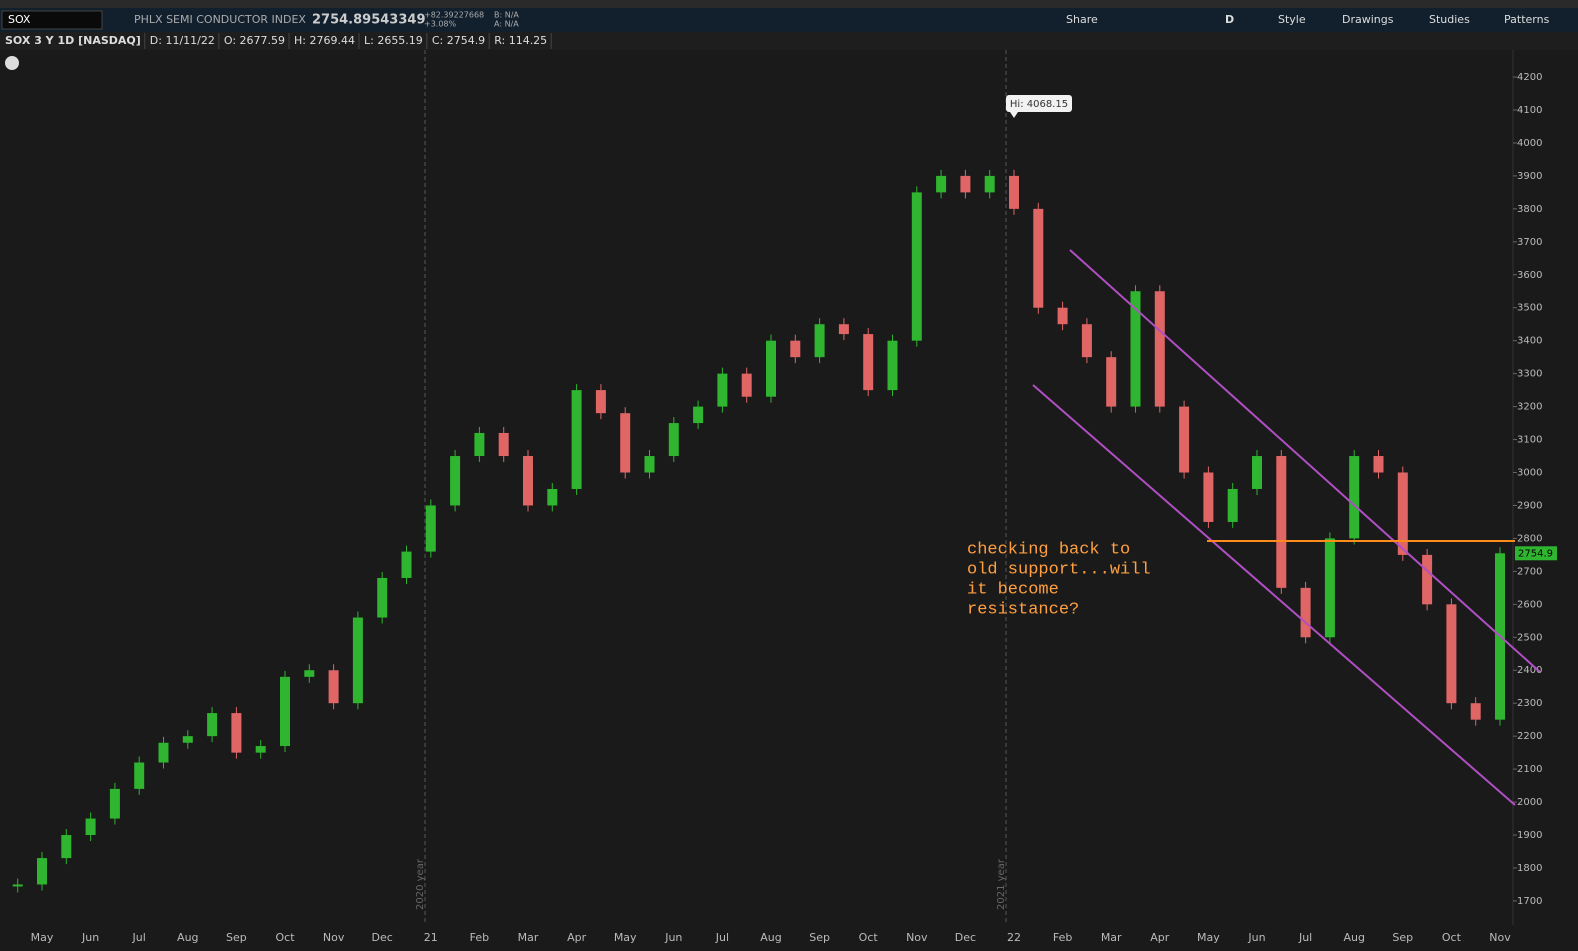 This screenshot has height=951, width=1578. Describe the element at coordinates (1059, 569) in the screenshot. I see `annotation: old support...will` at that location.